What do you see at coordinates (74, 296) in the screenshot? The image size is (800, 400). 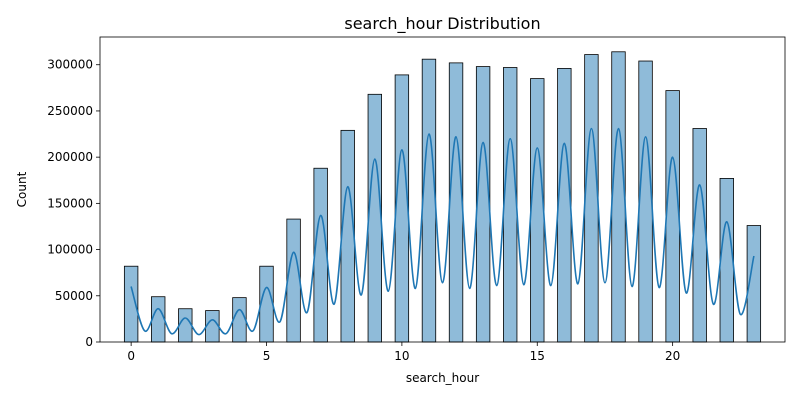 I see `y-tick-label: 50000` at bounding box center [74, 296].